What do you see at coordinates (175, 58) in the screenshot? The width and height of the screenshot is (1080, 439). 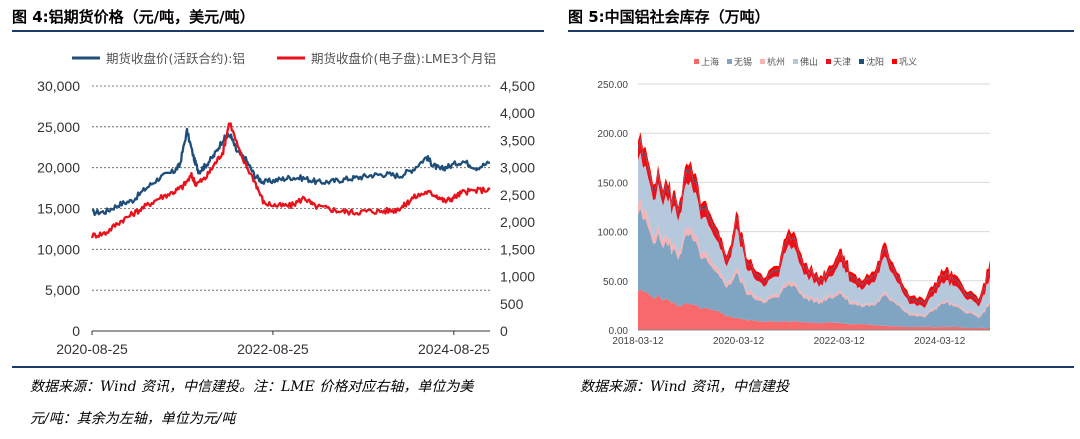 I see `legend-label: 期货收盘价(活跃合约):铝` at bounding box center [175, 58].